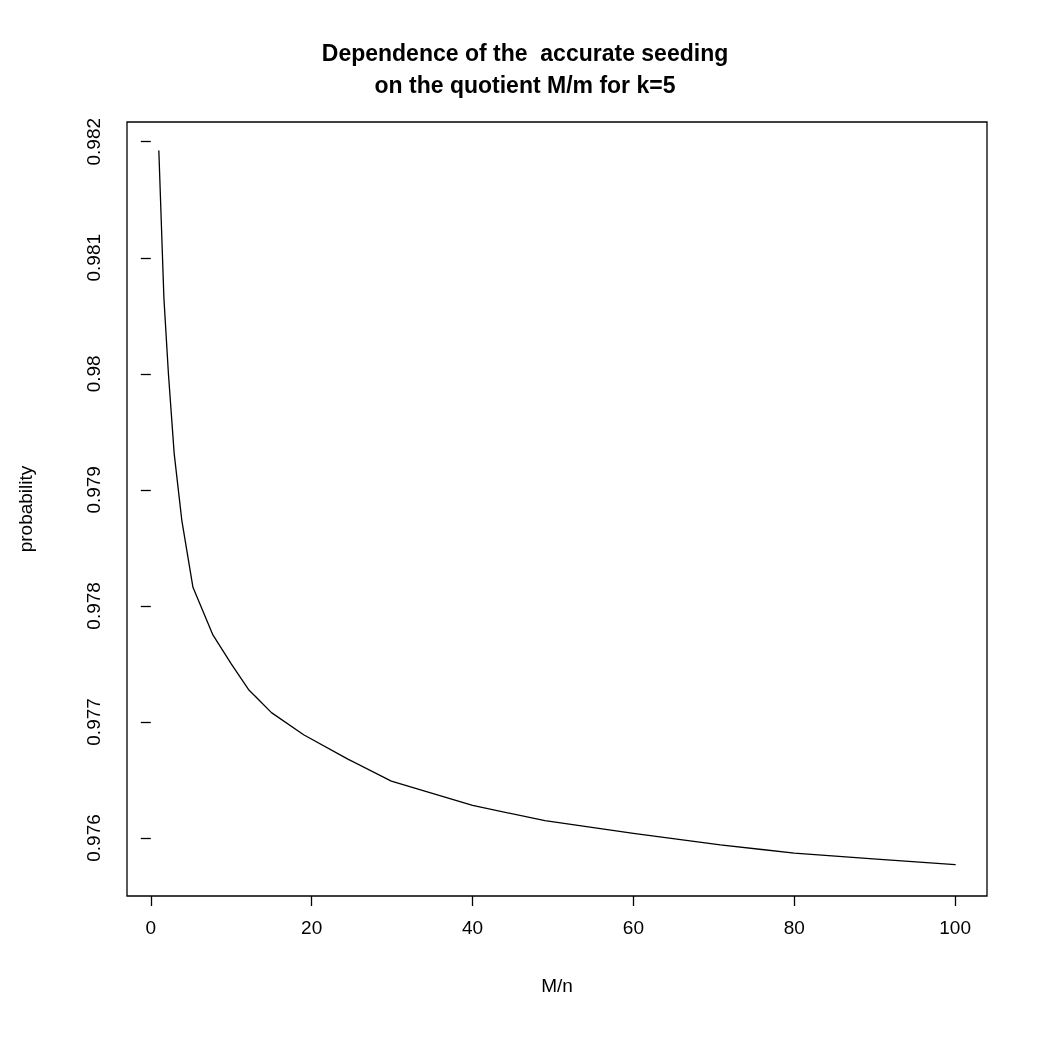  Describe the element at coordinates (955, 927) in the screenshot. I see `x-tick-label: 100` at that location.